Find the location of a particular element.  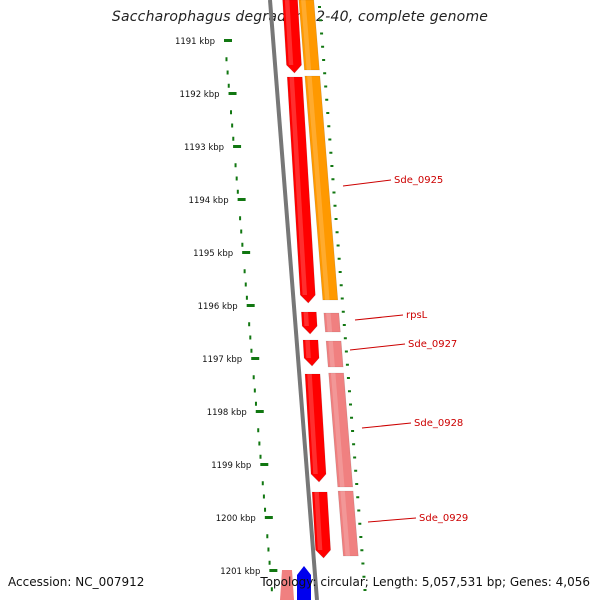

gene-arrow-rpsl is located at coordinates (309, 323).